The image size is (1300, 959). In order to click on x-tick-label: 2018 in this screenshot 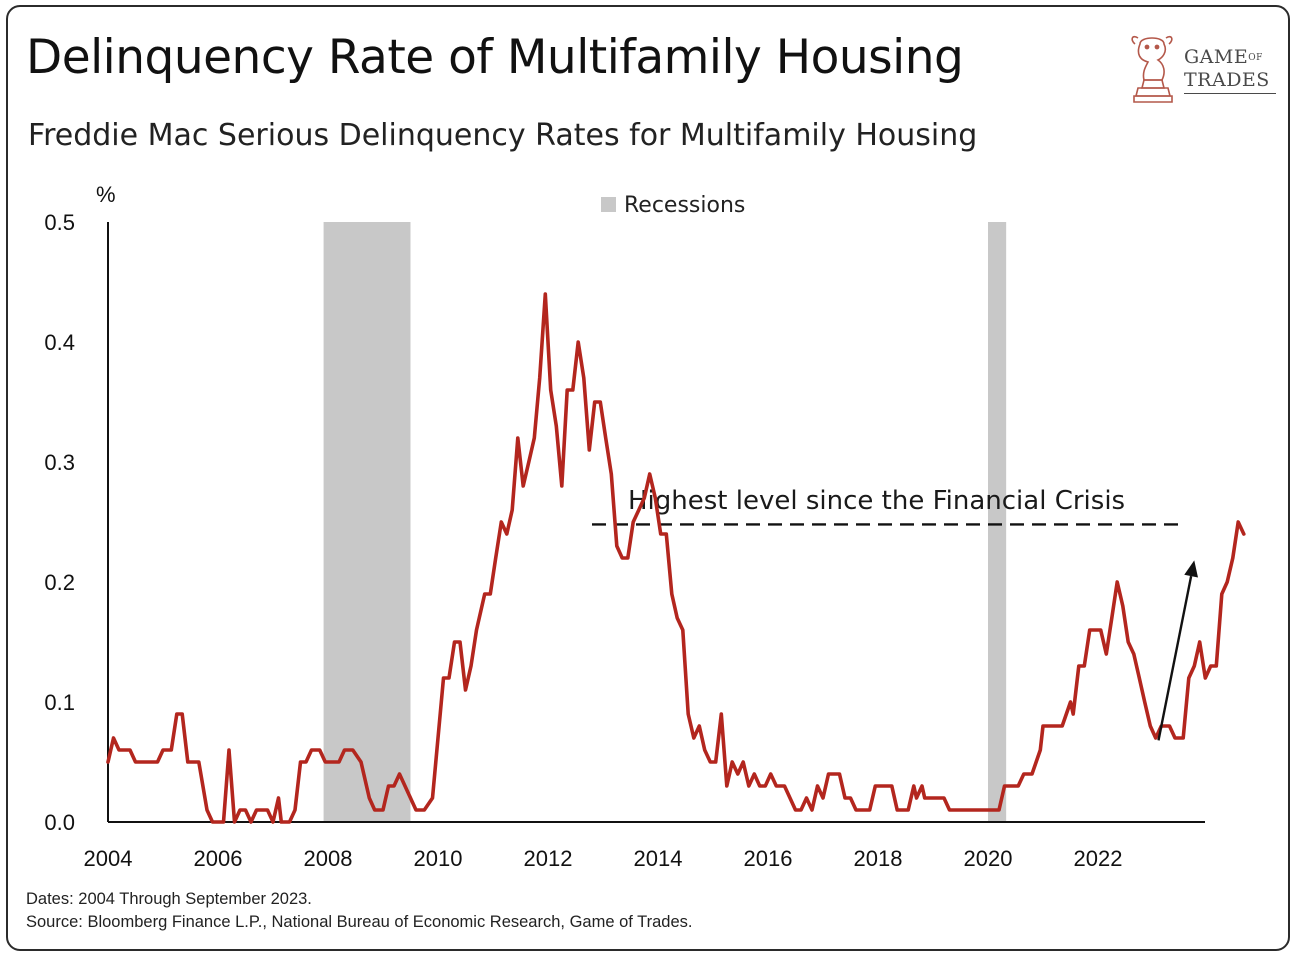, I will do `click(878, 858)`.